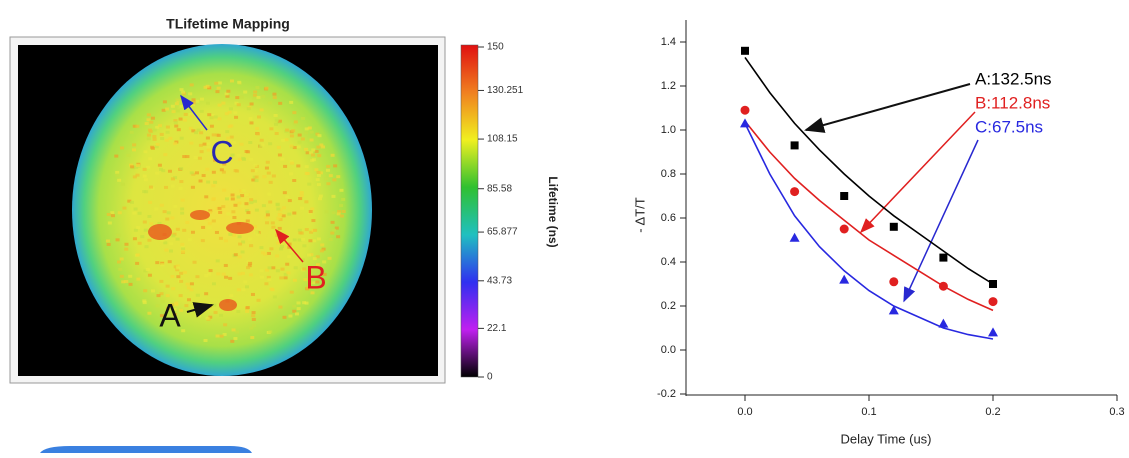  Describe the element at coordinates (869, 170) in the screenshot. I see `fit-line` at that location.